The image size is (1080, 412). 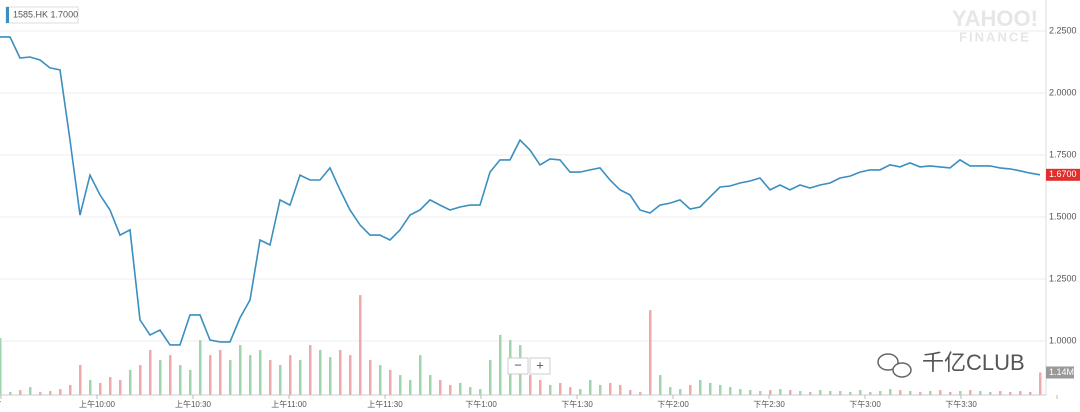 What do you see at coordinates (1063, 278) in the screenshot?
I see `y-tick-label: 1.2500` at bounding box center [1063, 278].